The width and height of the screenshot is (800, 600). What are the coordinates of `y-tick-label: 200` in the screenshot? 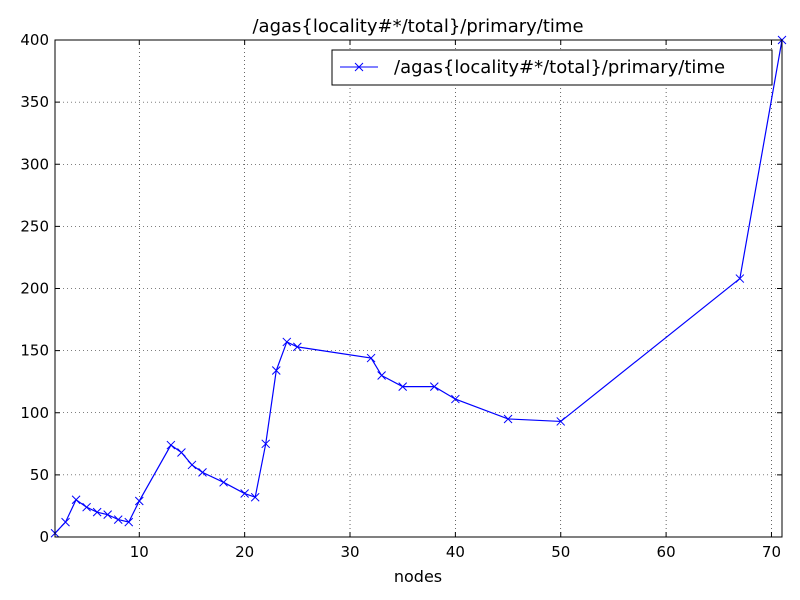 It's located at (34, 289).